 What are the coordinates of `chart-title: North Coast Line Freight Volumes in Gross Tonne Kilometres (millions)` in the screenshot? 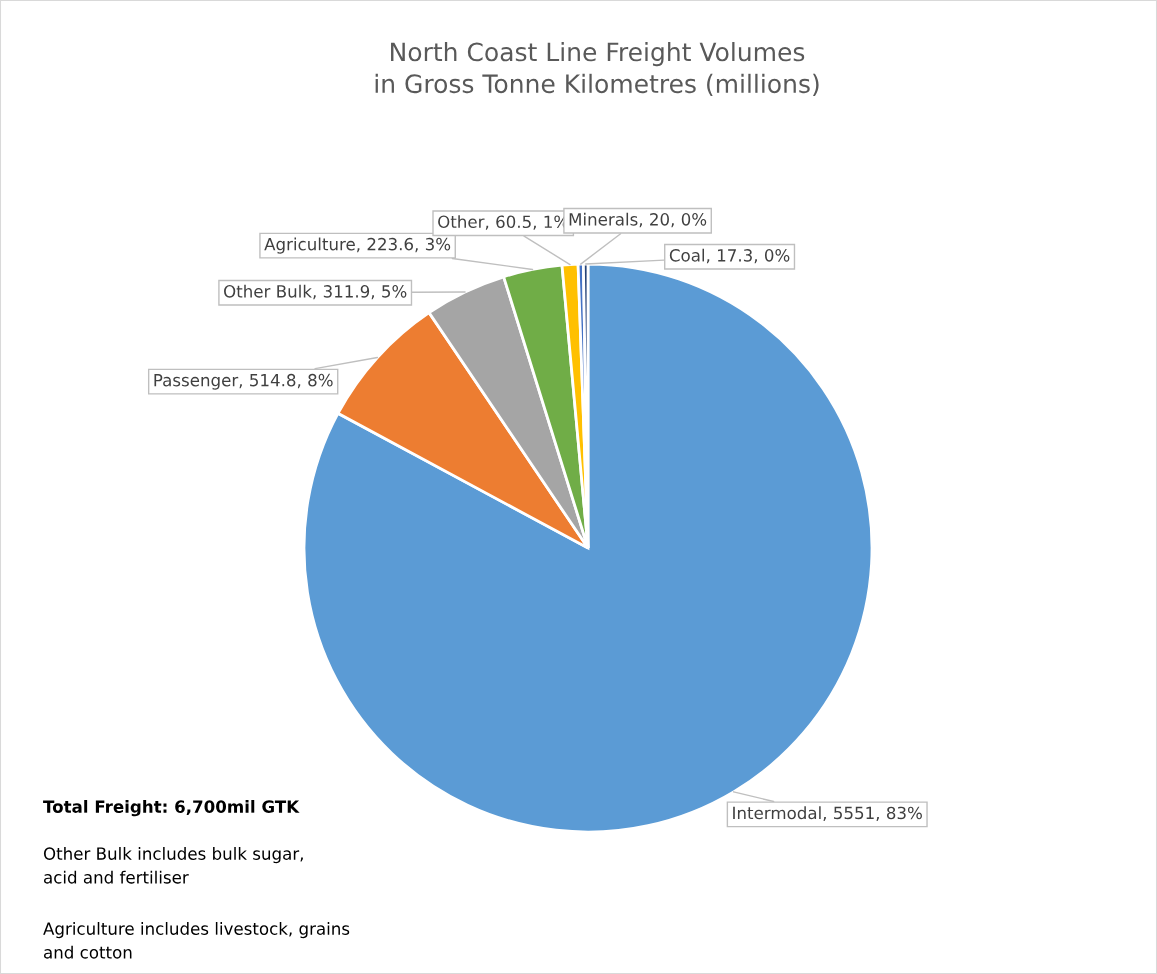 It's located at (597, 69).